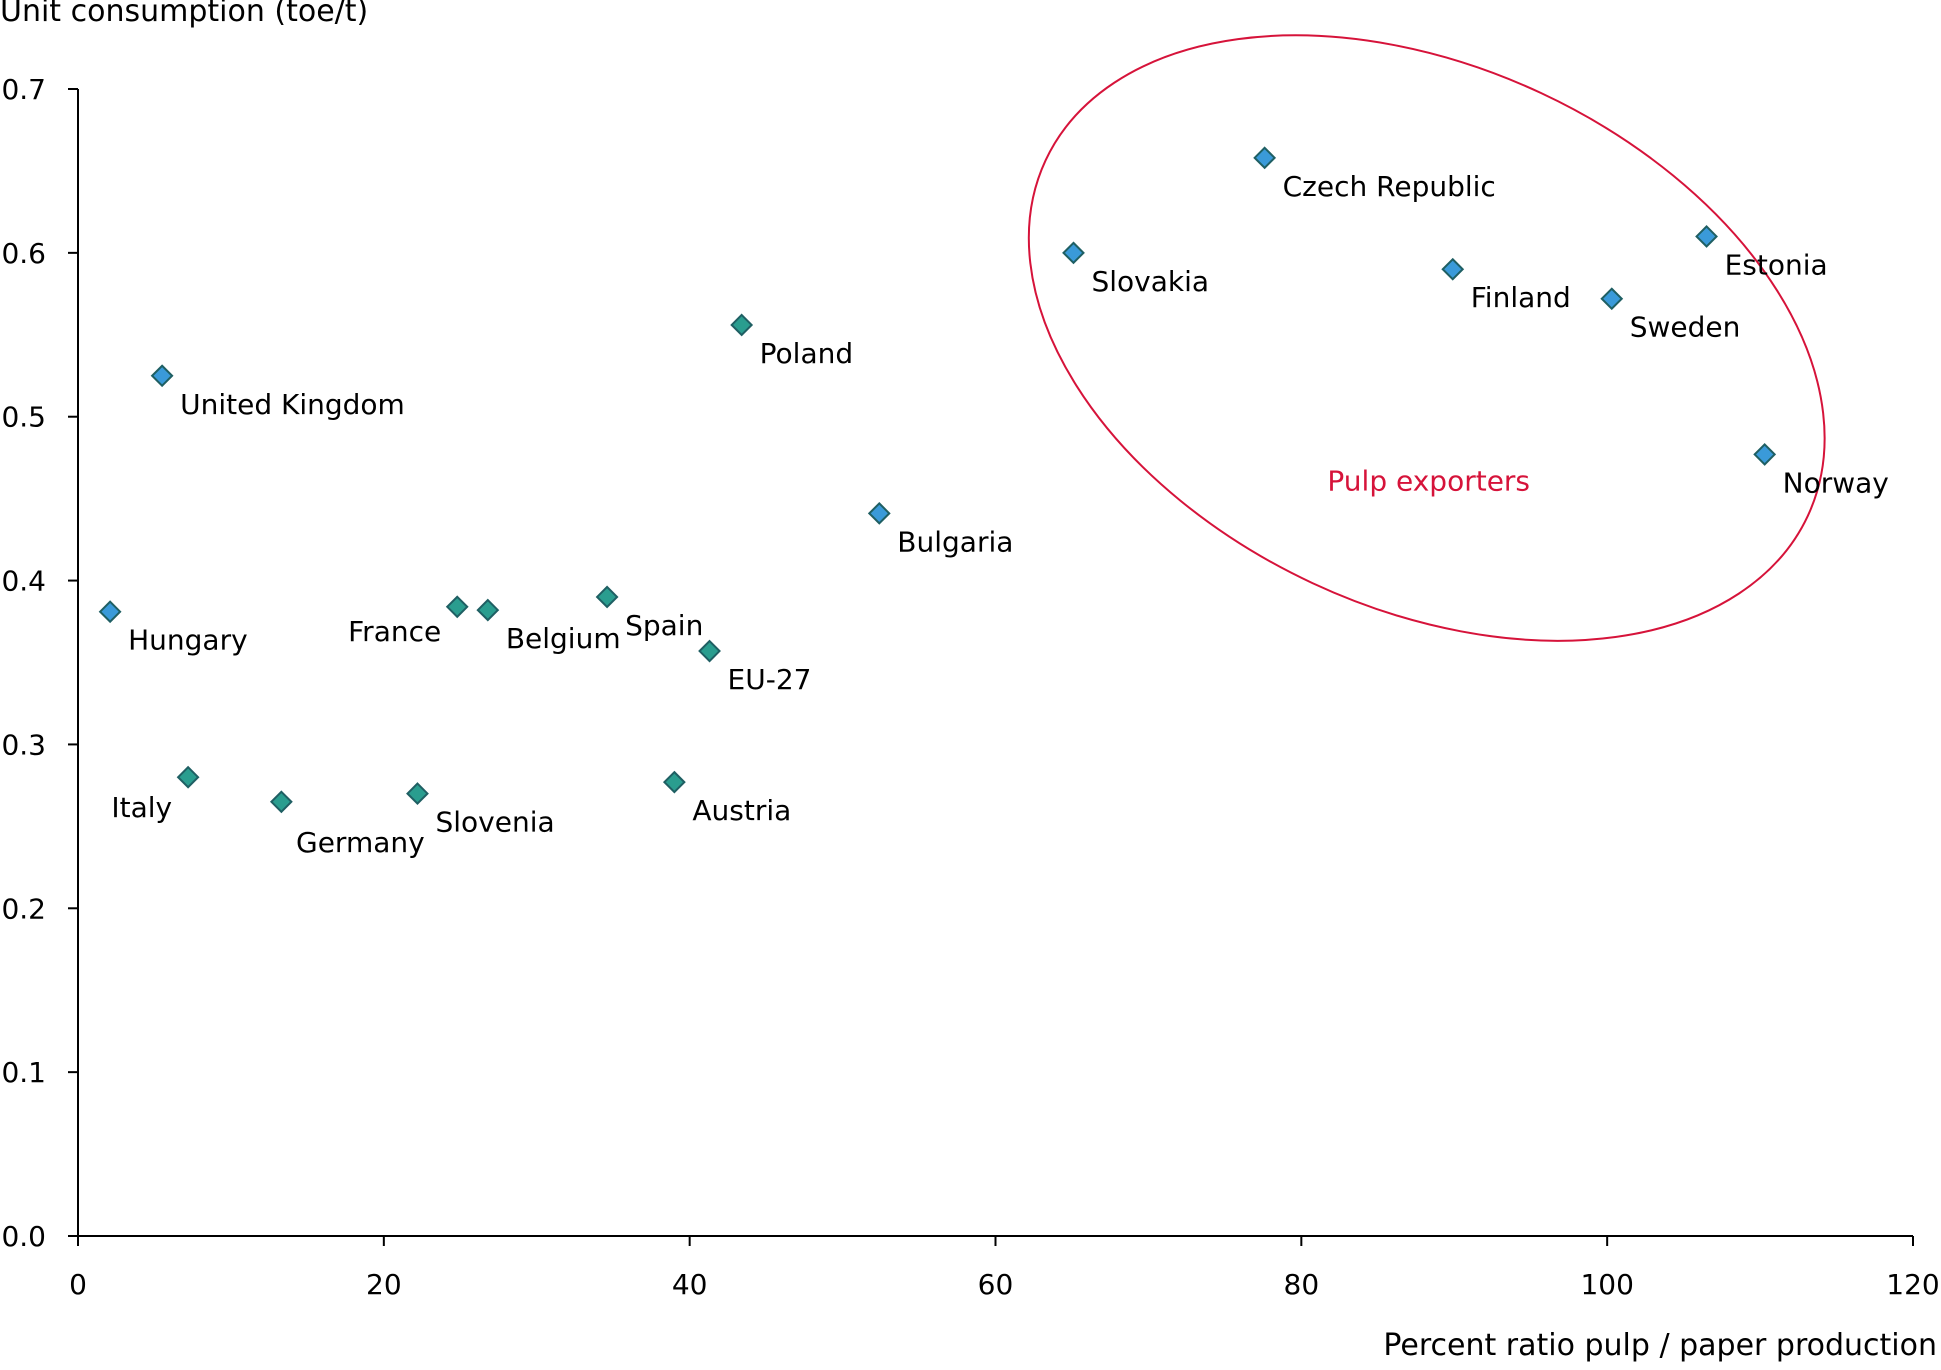 This screenshot has height=1370, width=1941. What do you see at coordinates (23, 89) in the screenshot?
I see `y-tick-label: 0.7` at bounding box center [23, 89].